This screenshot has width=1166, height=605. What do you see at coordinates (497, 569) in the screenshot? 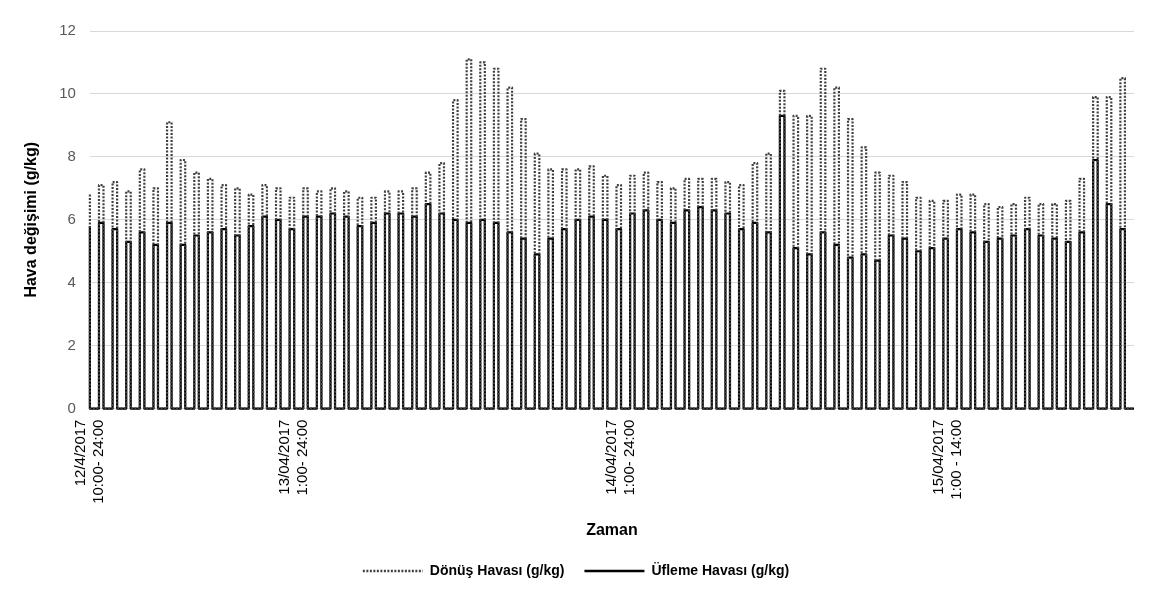
I see `legend-label: Dönüş Havası (g/kg)` at bounding box center [497, 569].